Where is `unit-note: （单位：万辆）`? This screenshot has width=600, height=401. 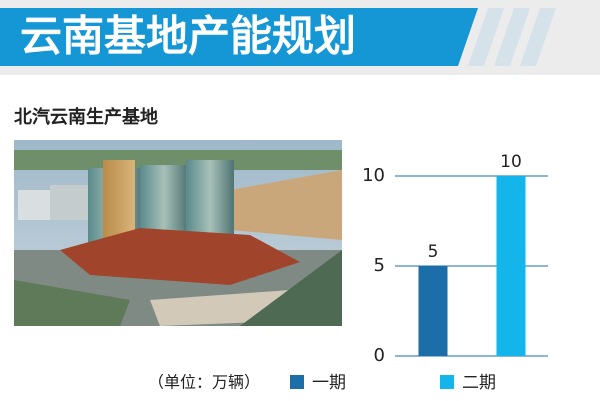
unit-note: （单位：万辆） is located at coordinates (204, 382).